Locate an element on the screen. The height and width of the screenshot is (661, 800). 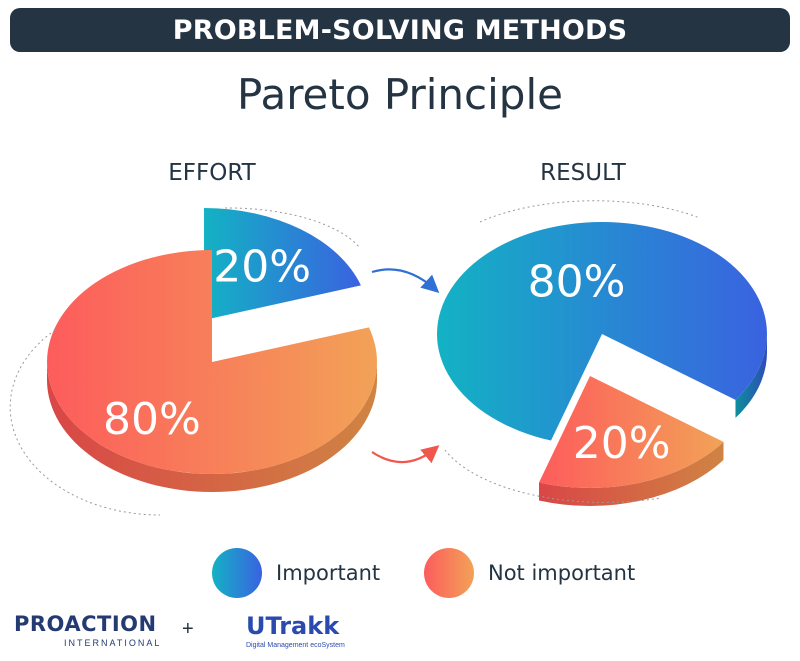
result-slice-20-side is located at coordinates (631, 474).